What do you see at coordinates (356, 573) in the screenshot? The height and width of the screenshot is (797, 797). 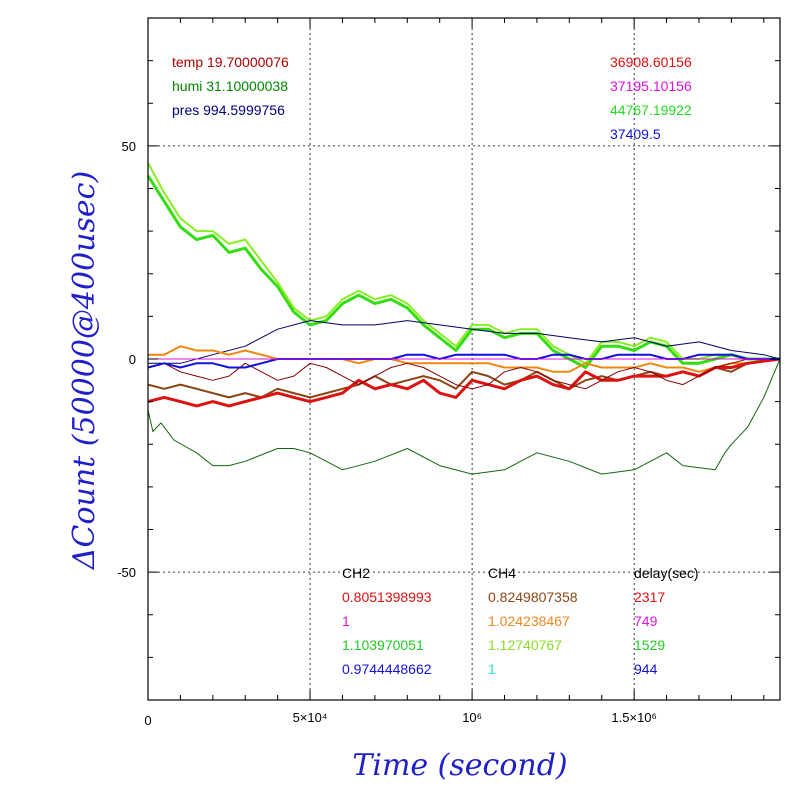 I see `table-header-ch2: CH2` at bounding box center [356, 573].